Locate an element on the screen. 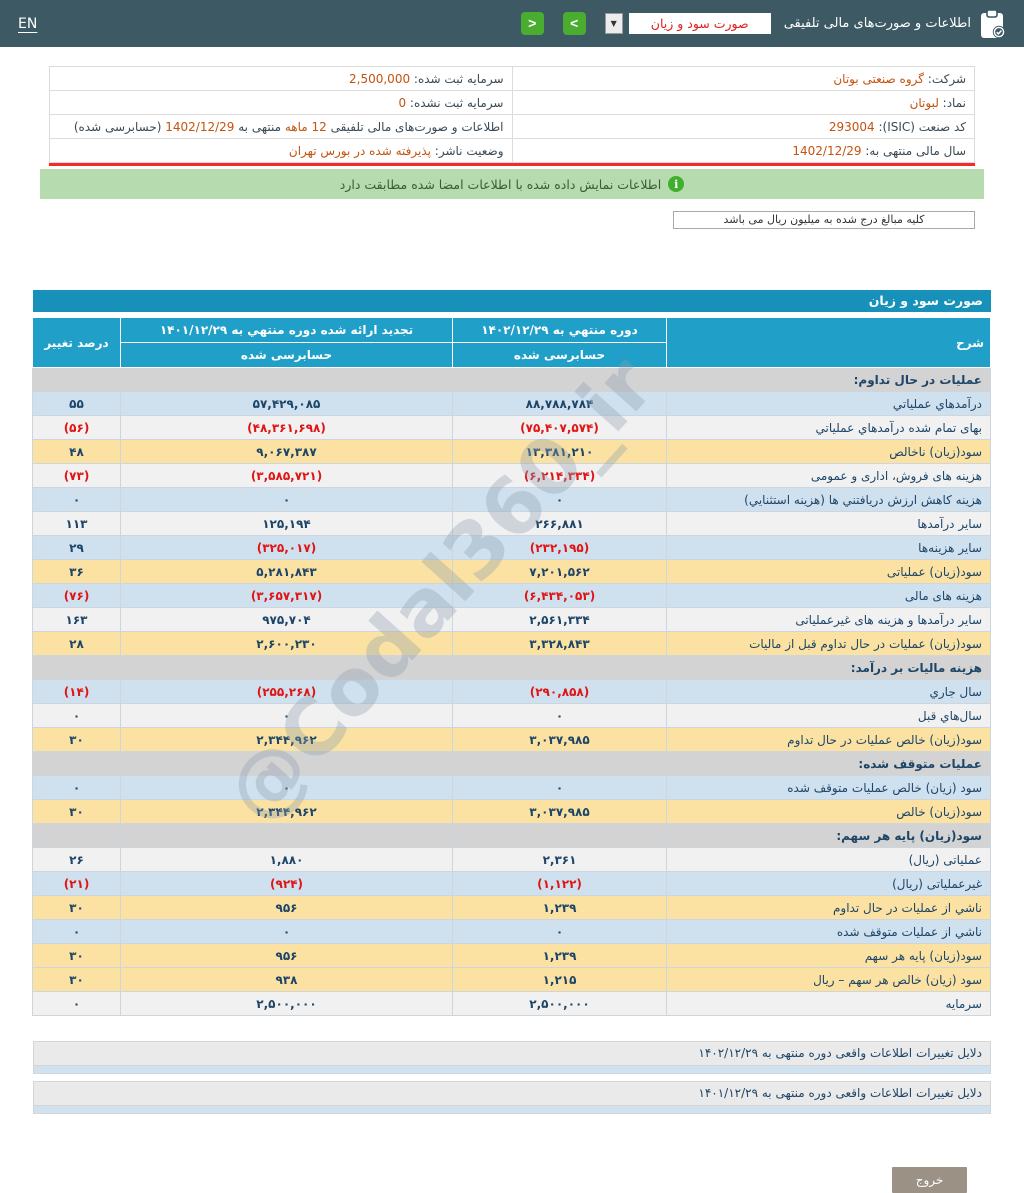  statement-title-bar: صورت سود و زيان is located at coordinates (512, 301).